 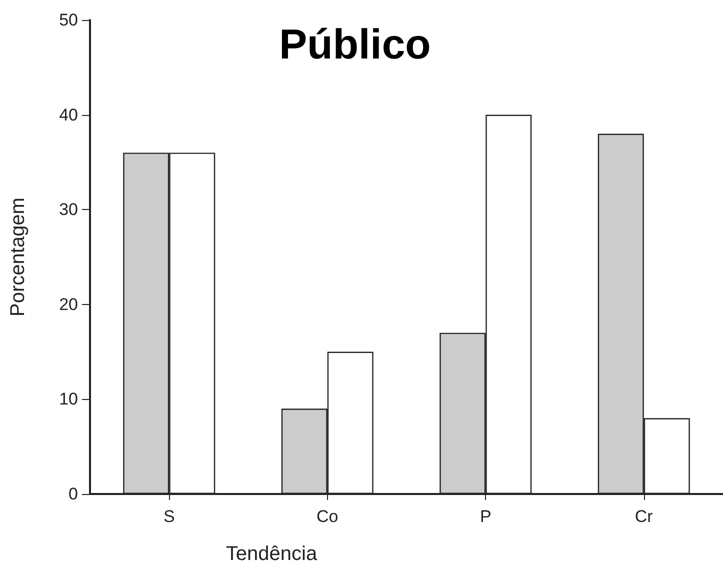 What do you see at coordinates (18, 257) in the screenshot?
I see `y-axis-title: Porcentagem` at bounding box center [18, 257].